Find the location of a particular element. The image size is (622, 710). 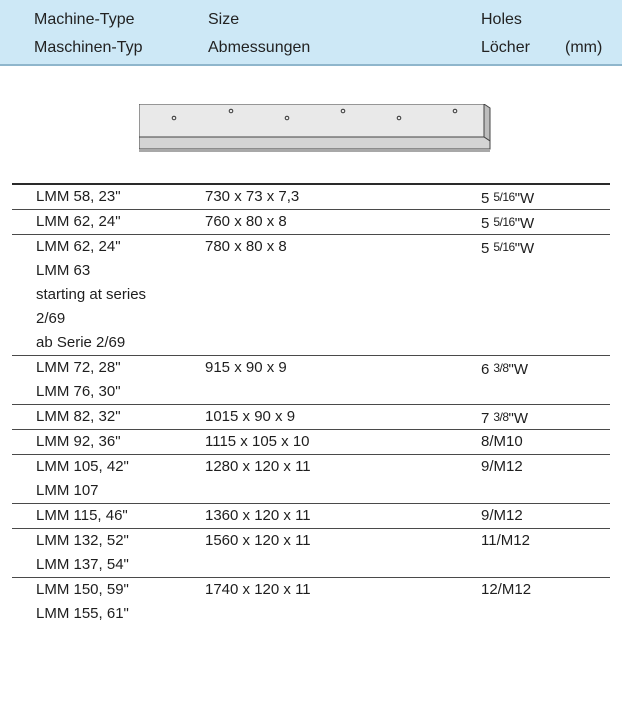

size-cell: 1280 x 120 x 11 is located at coordinates (258, 466).